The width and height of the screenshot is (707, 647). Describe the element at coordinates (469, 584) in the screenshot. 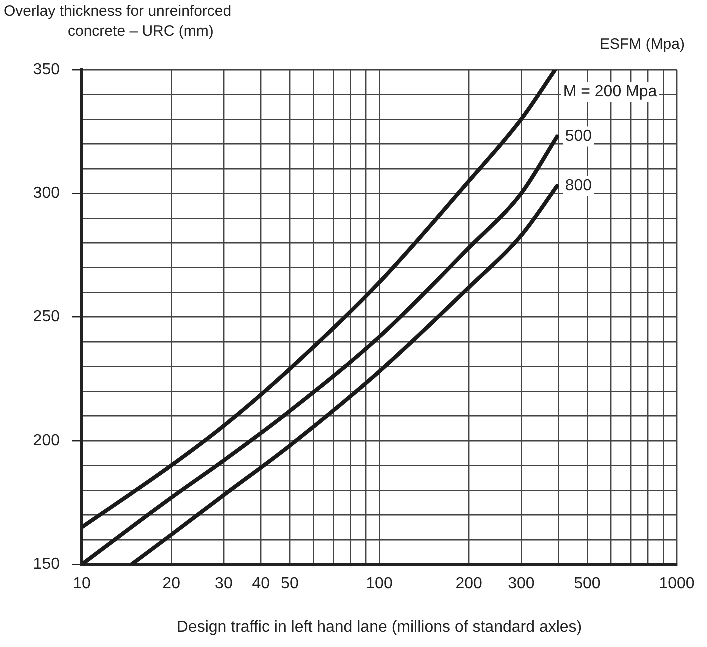

I see `x-tick-label: 200` at that location.